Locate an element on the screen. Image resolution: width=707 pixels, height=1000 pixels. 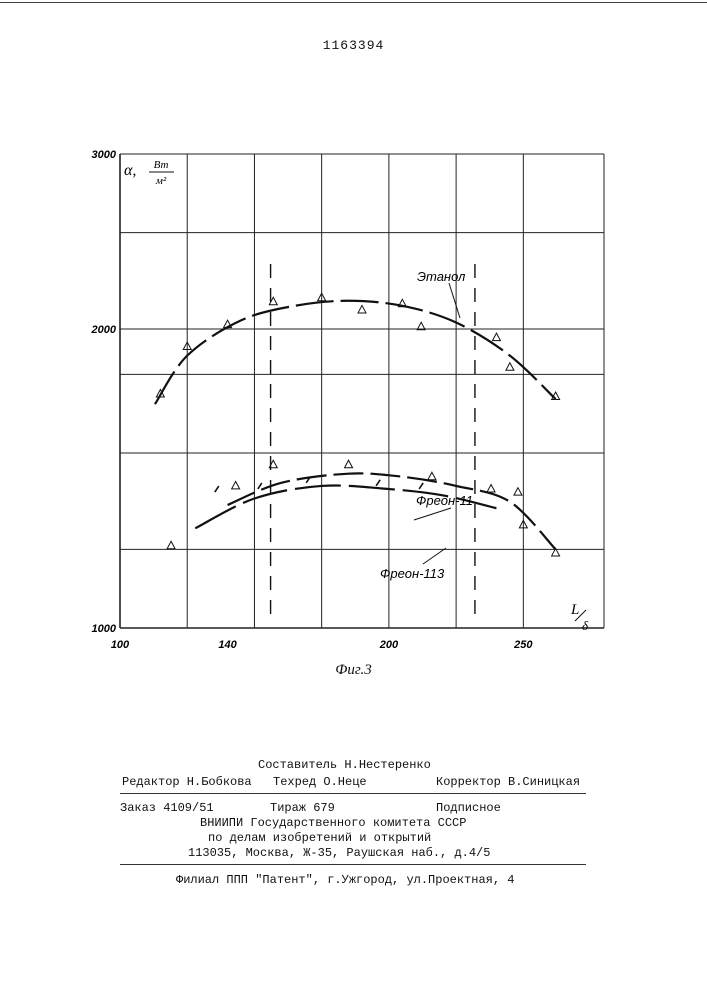
y-tick-label: 2000 is located at coordinates (104, 330).